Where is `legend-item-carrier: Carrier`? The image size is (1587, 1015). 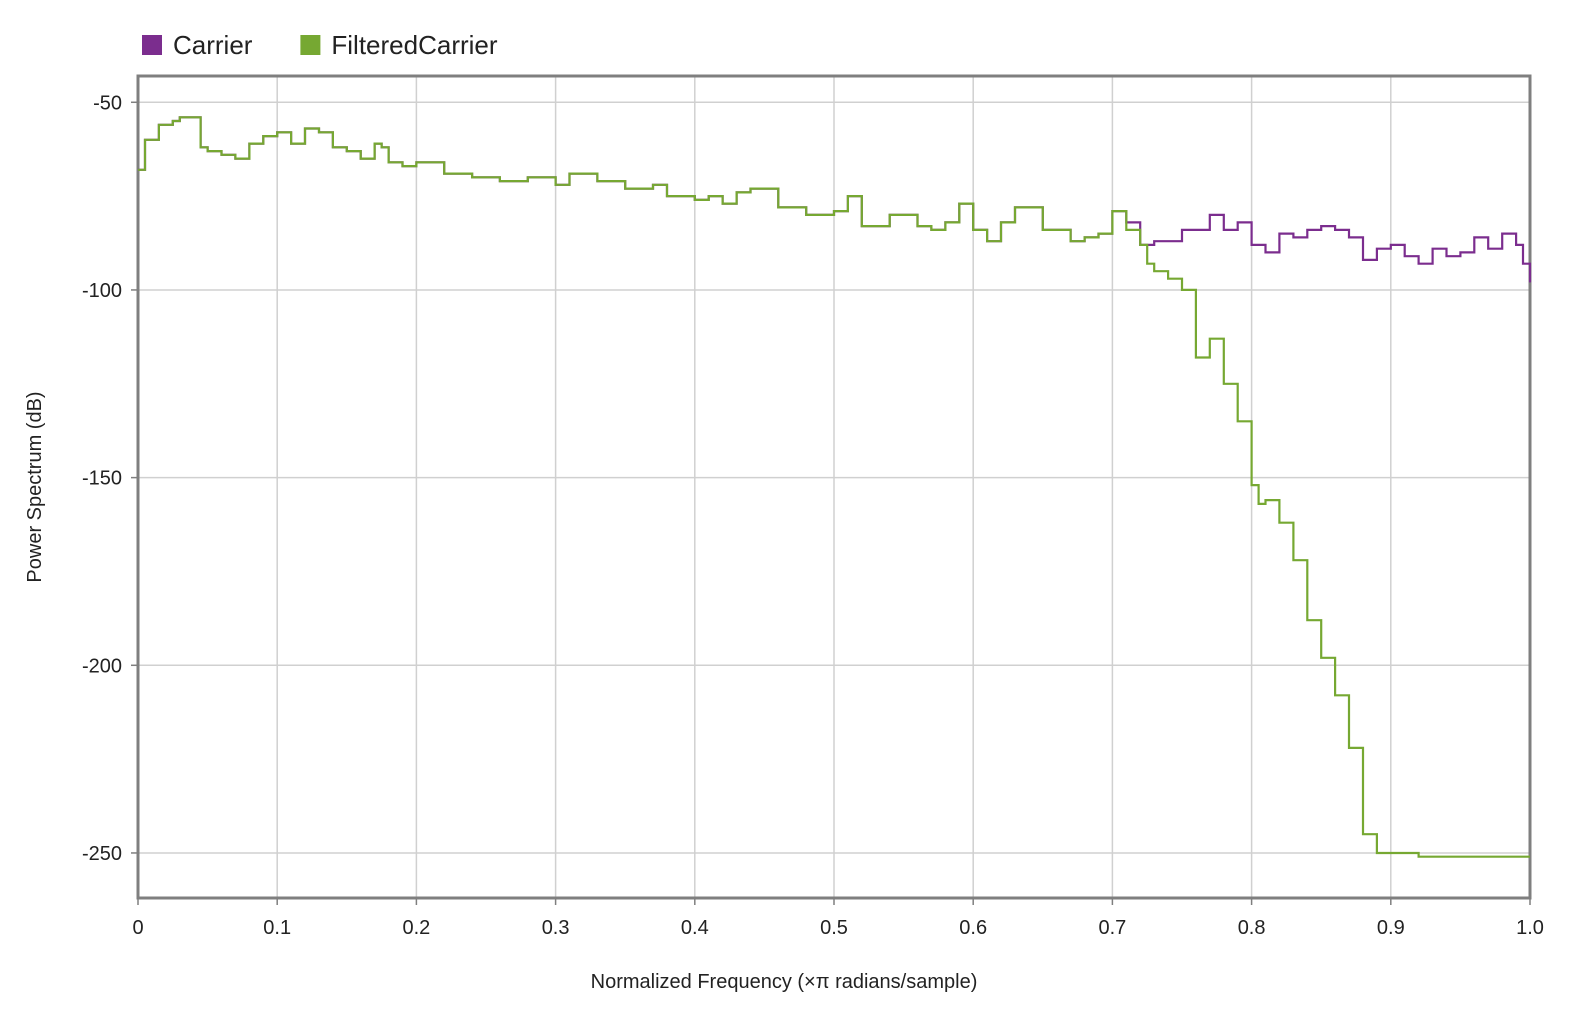 legend-item-carrier: Carrier is located at coordinates (197, 45).